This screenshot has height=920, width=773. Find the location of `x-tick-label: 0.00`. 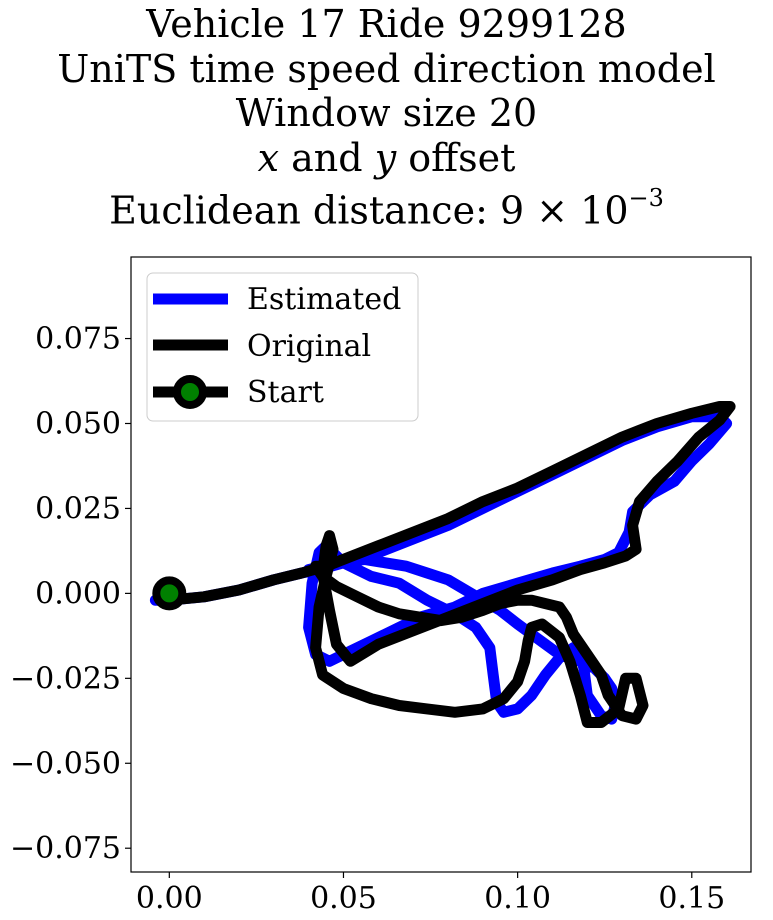

x-tick-label: 0.00 is located at coordinates (169, 898).